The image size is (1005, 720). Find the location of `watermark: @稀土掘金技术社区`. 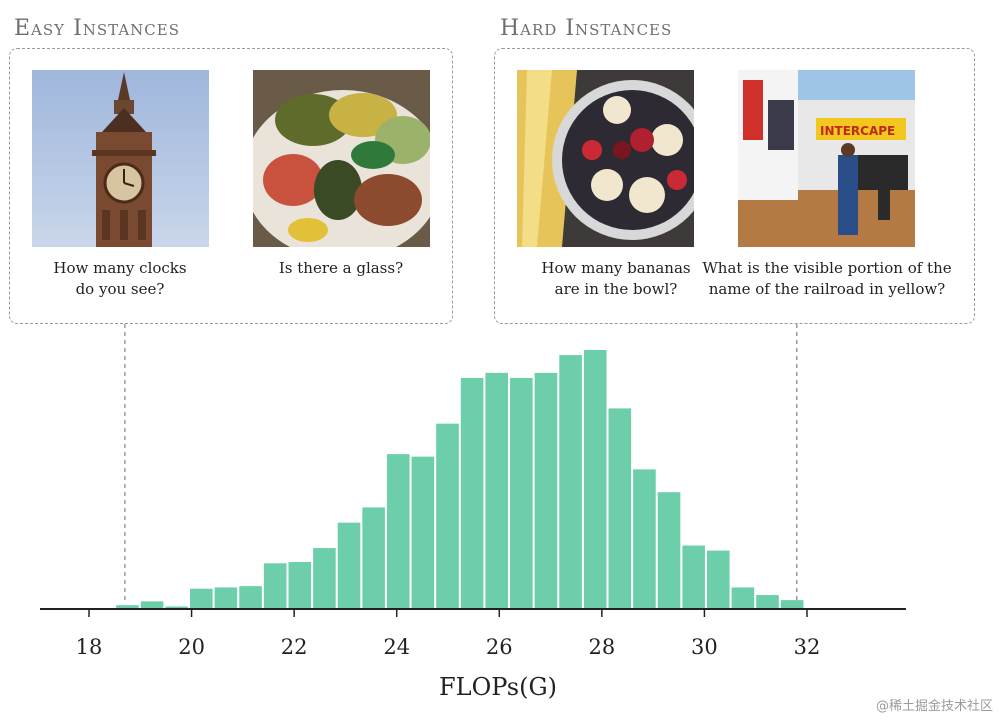

watermark: @稀土掘金技术社区 is located at coordinates (934, 706).